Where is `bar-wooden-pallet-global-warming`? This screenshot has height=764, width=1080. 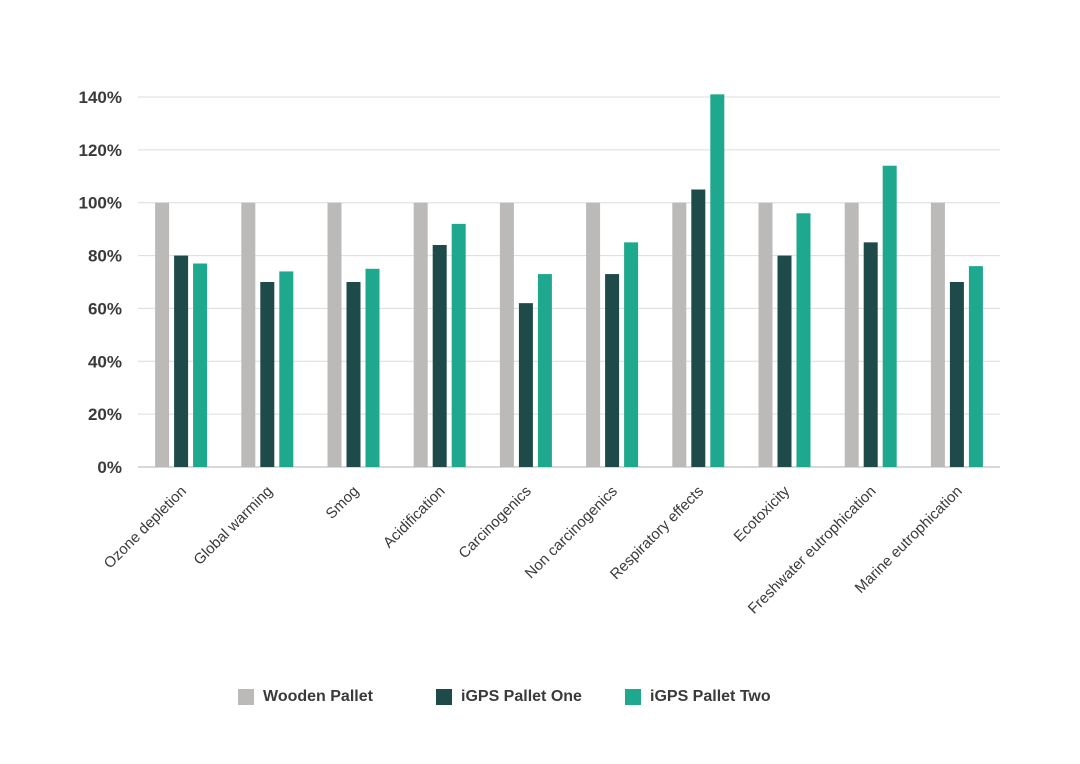 bar-wooden-pallet-global-warming is located at coordinates (248, 334).